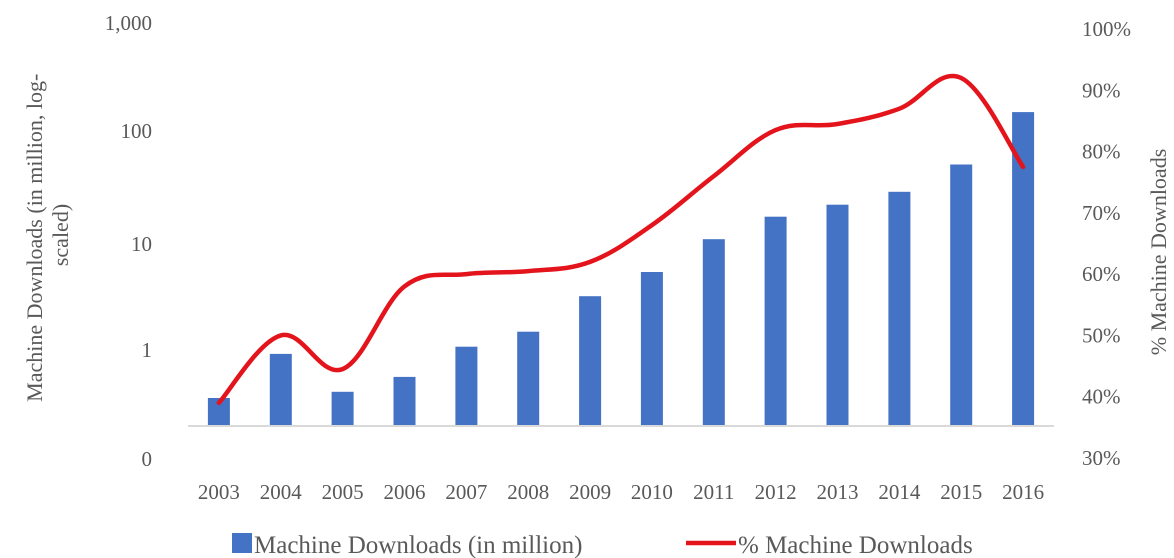 The image size is (1174, 558). I want to click on x-tick-label: 2009, so click(590, 492).